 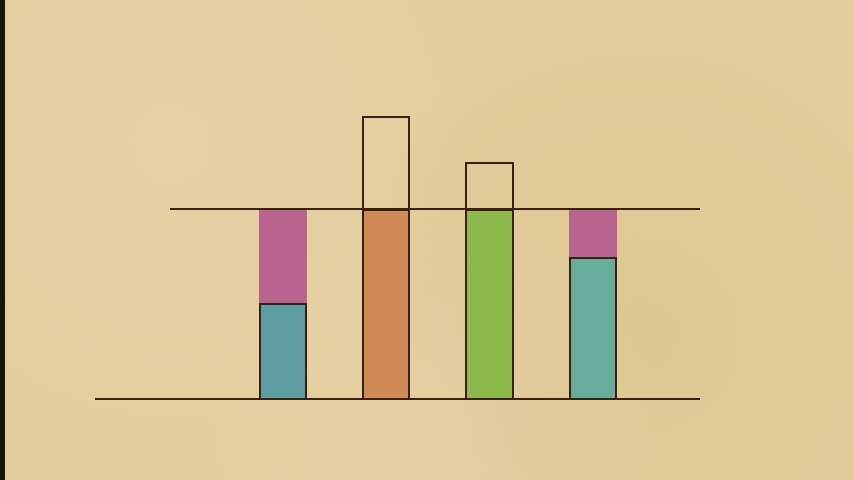 What do you see at coordinates (489, 186) in the screenshot?
I see `bar-3-empty-segment` at bounding box center [489, 186].